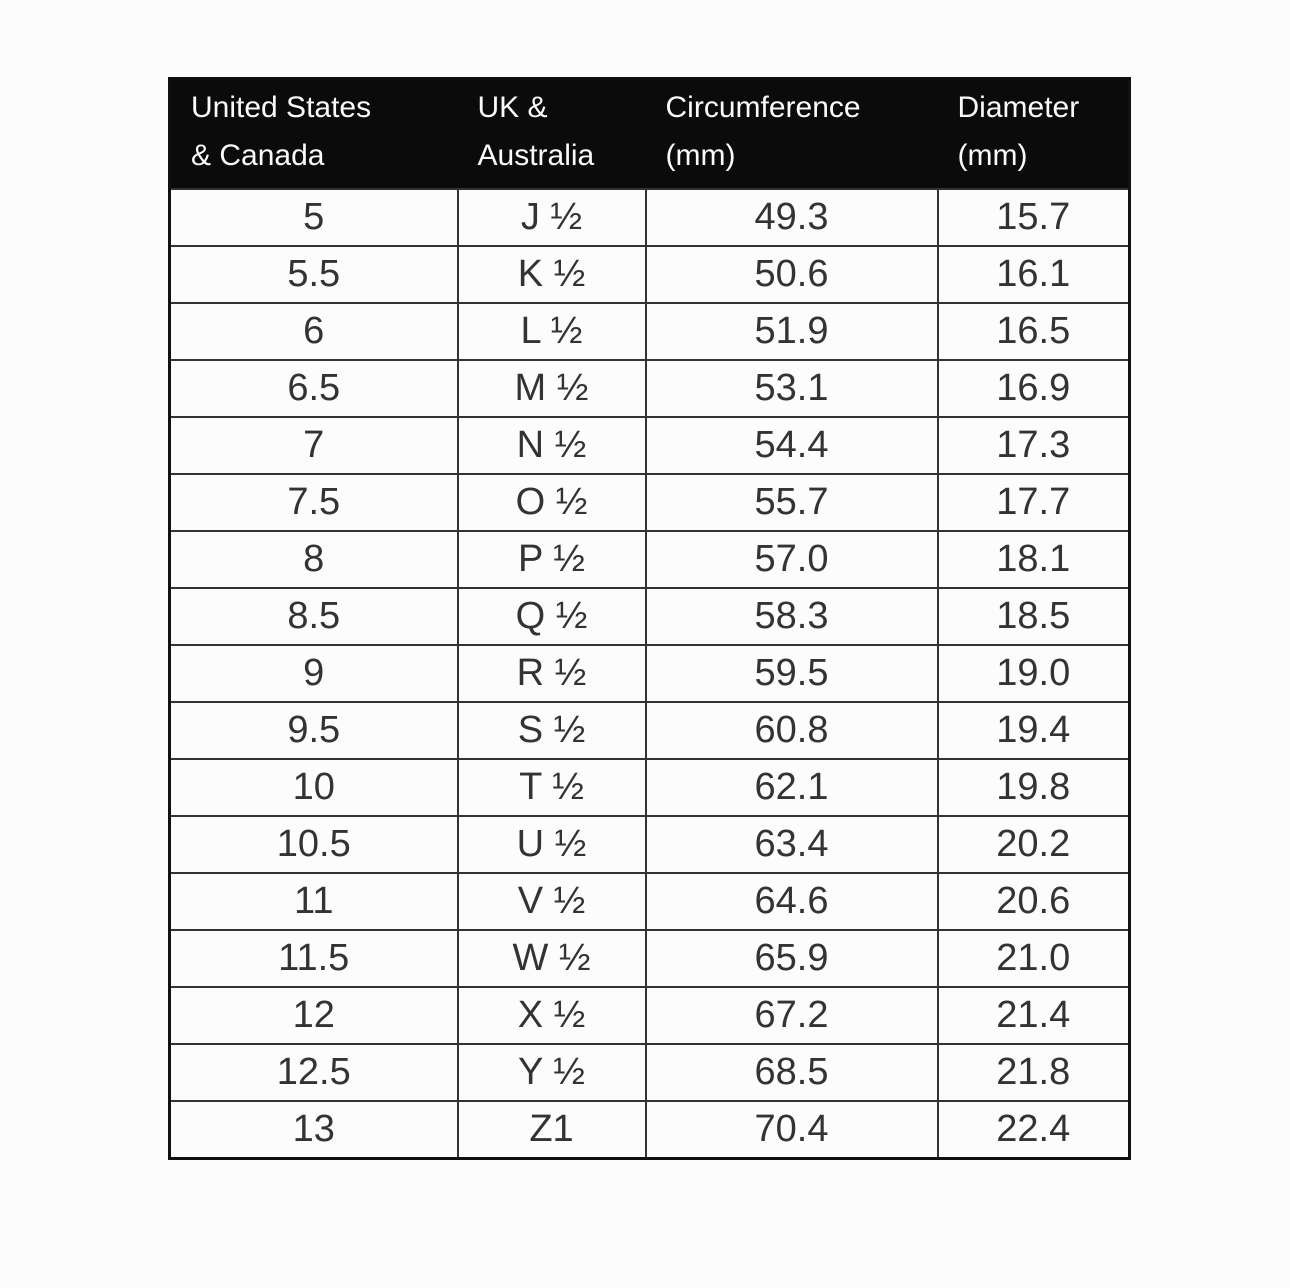 This screenshot has height=1288, width=1290. Describe the element at coordinates (1033, 730) in the screenshot. I see `table-cell-diameter: 19.4` at that location.